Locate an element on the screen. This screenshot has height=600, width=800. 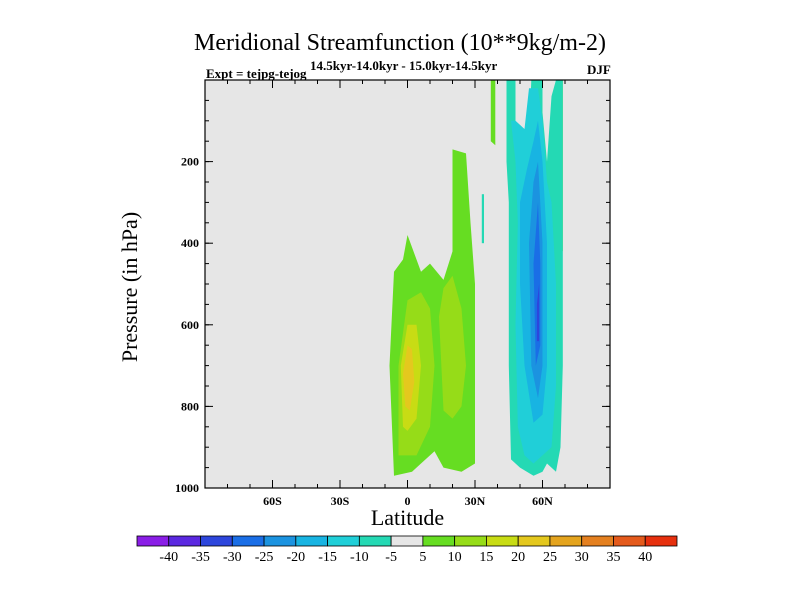
colorbar-label: 35 is located at coordinates (613, 557).